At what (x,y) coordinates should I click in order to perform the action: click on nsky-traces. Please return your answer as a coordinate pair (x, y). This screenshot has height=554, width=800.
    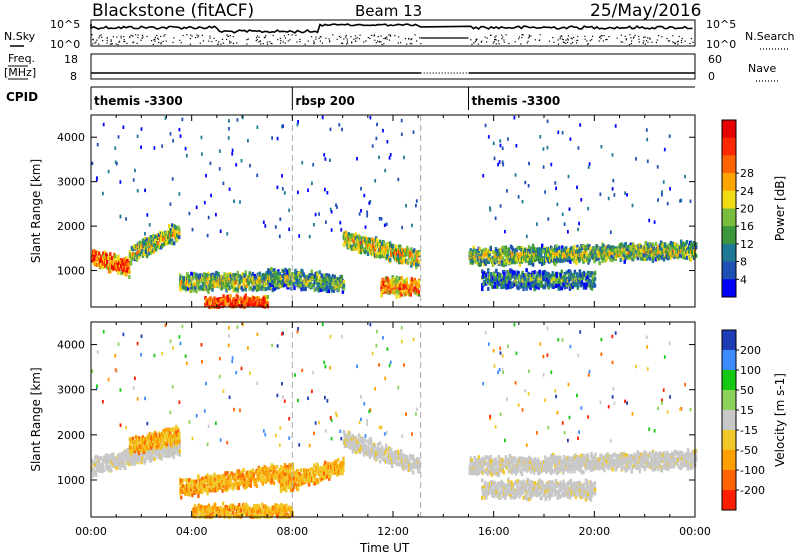
    Looking at the image, I should click on (392, 34).